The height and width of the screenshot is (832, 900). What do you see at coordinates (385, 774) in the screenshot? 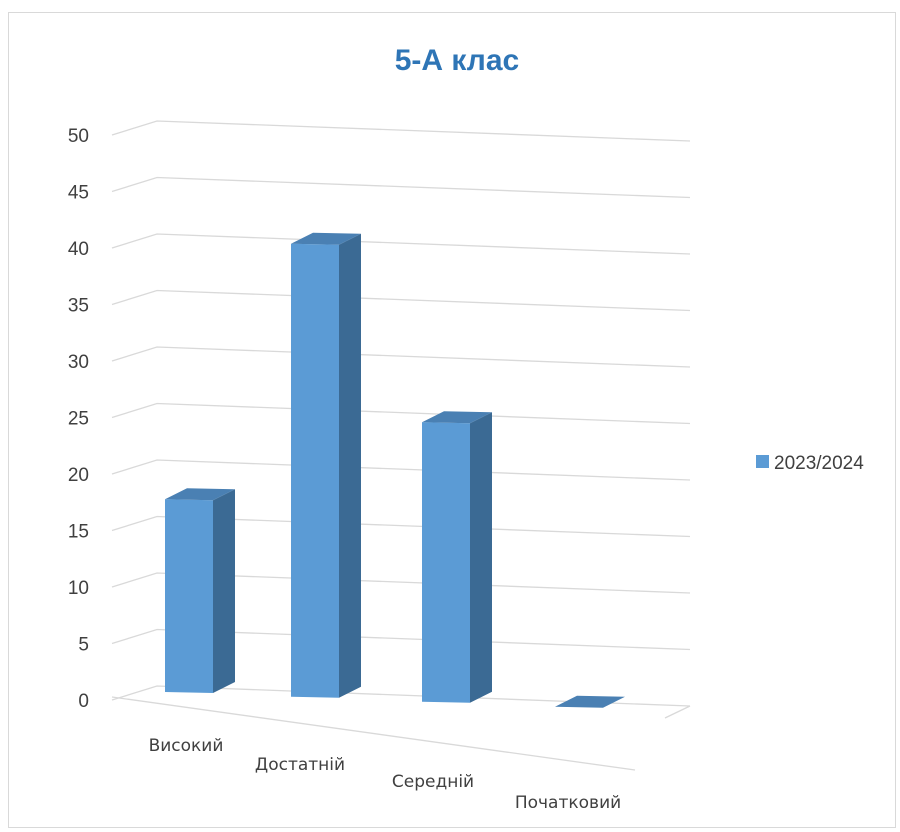
I see `category-labels: Високий Достатній Середній Початковий` at bounding box center [385, 774].